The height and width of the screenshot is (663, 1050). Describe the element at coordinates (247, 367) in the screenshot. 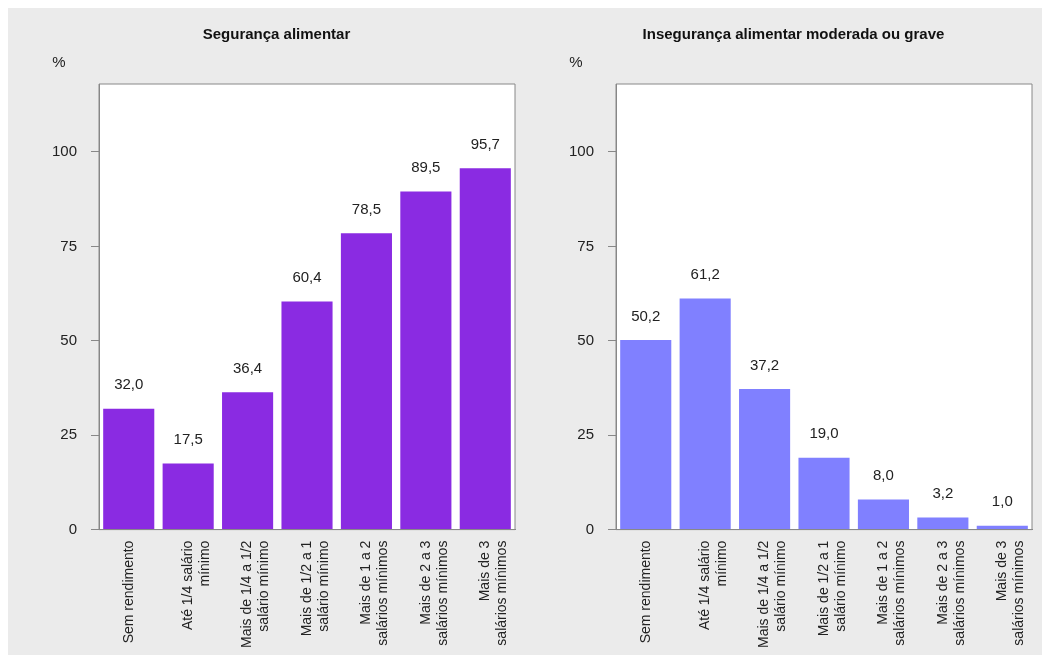

I see `data-label: 36,4` at that location.